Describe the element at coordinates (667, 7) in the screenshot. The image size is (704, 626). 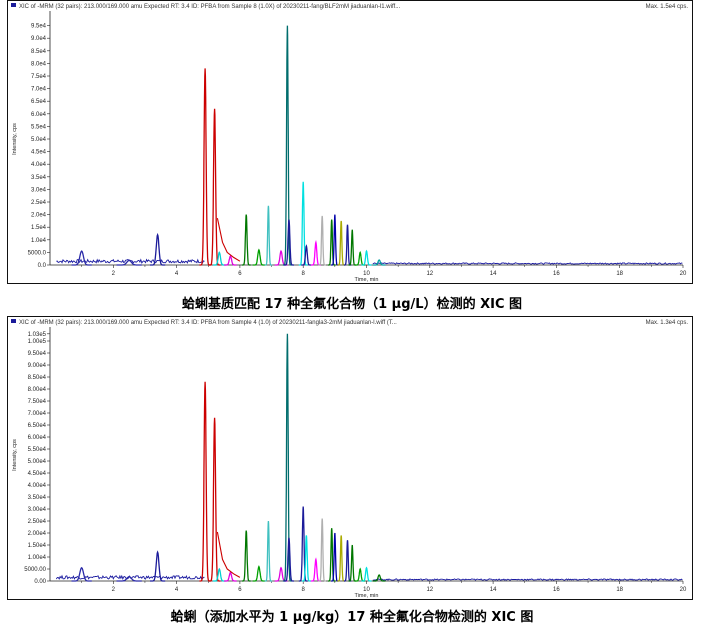
I see `max-intensity-label: Max. 1.5e4 cps.` at that location.